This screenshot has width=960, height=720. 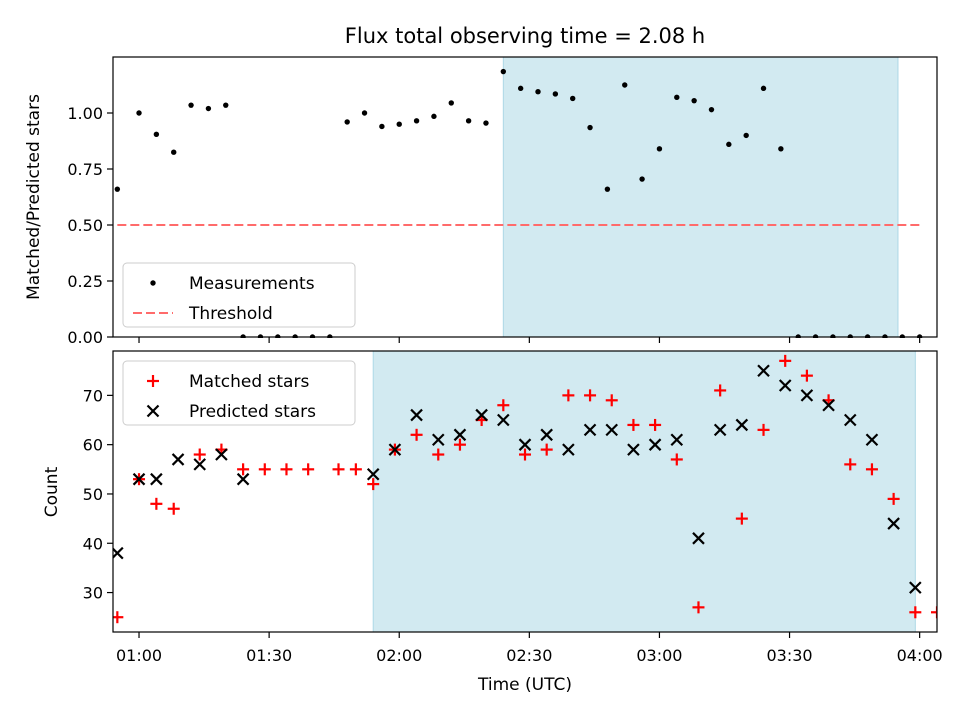 I want to click on legend: Measurements Threshold, so click(x=239, y=295).